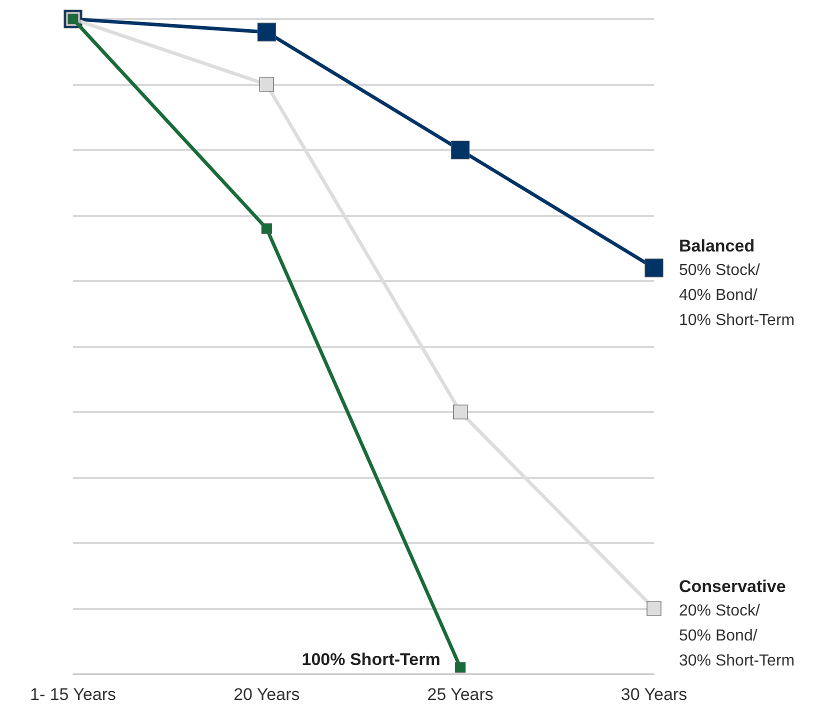  Describe the element at coordinates (737, 636) in the screenshot. I see `annotation: 20% Stock/ 50% Bond/ 30% Short-Term` at that location.